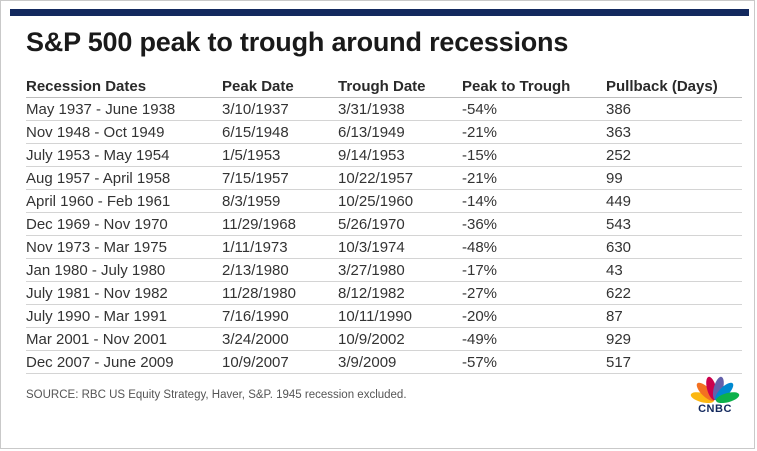  What do you see at coordinates (674, 109) in the screenshot?
I see `cell-pullback-days: 386` at bounding box center [674, 109].